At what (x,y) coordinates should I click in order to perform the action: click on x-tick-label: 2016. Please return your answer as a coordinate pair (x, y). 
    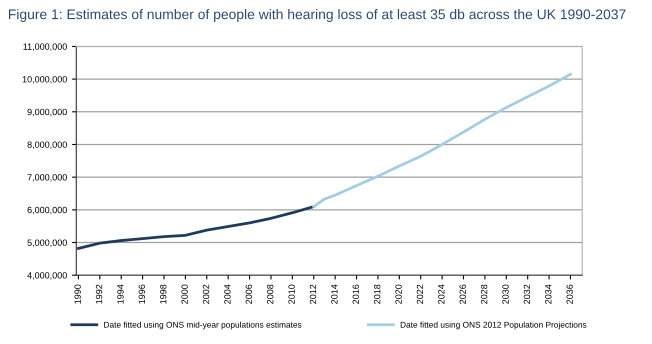
    Looking at the image, I should click on (355, 294).